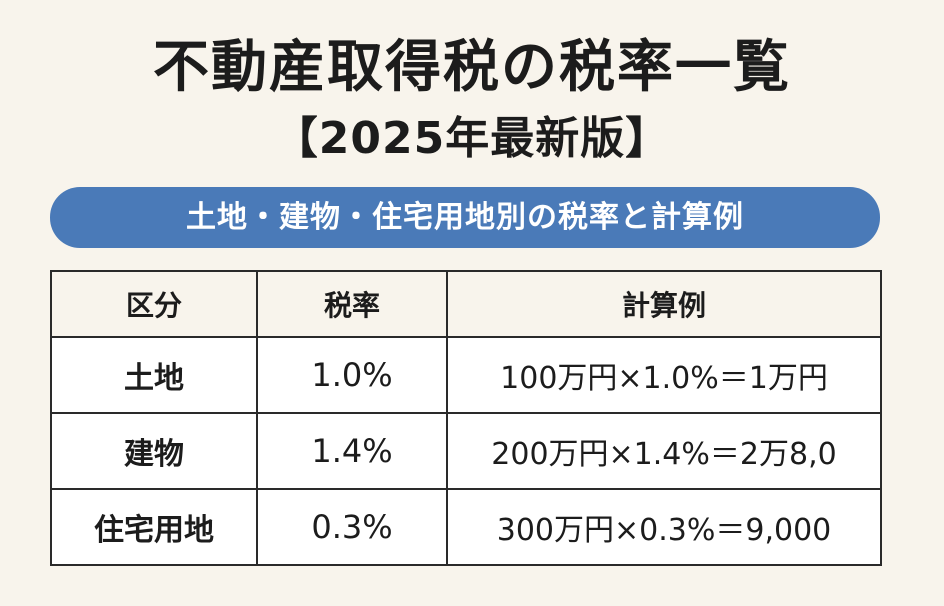 This screenshot has height=606, width=944. Describe the element at coordinates (352, 375) in the screenshot. I see `row-rate: 1.0%` at that location.